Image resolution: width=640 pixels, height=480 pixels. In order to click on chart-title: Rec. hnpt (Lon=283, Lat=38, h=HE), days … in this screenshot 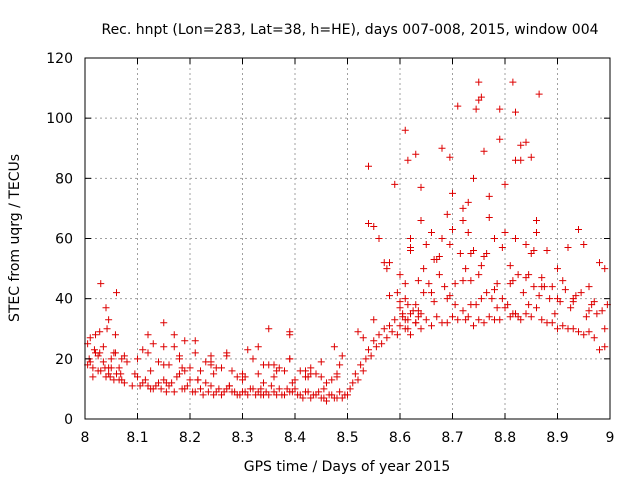, I will do `click(349, 30)`.